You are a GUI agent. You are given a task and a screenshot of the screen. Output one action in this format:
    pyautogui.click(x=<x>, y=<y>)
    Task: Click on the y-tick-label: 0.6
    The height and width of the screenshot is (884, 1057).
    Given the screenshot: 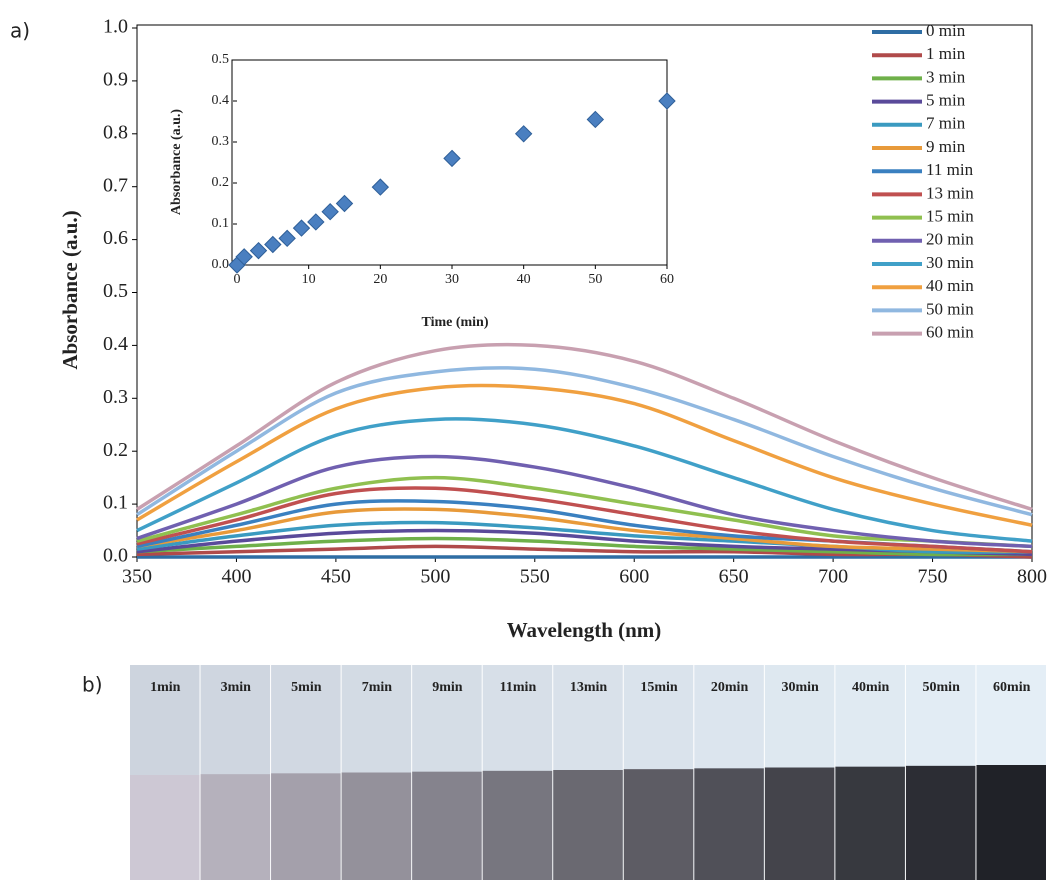 What is the action you would take?
    pyautogui.click(x=115, y=238)
    